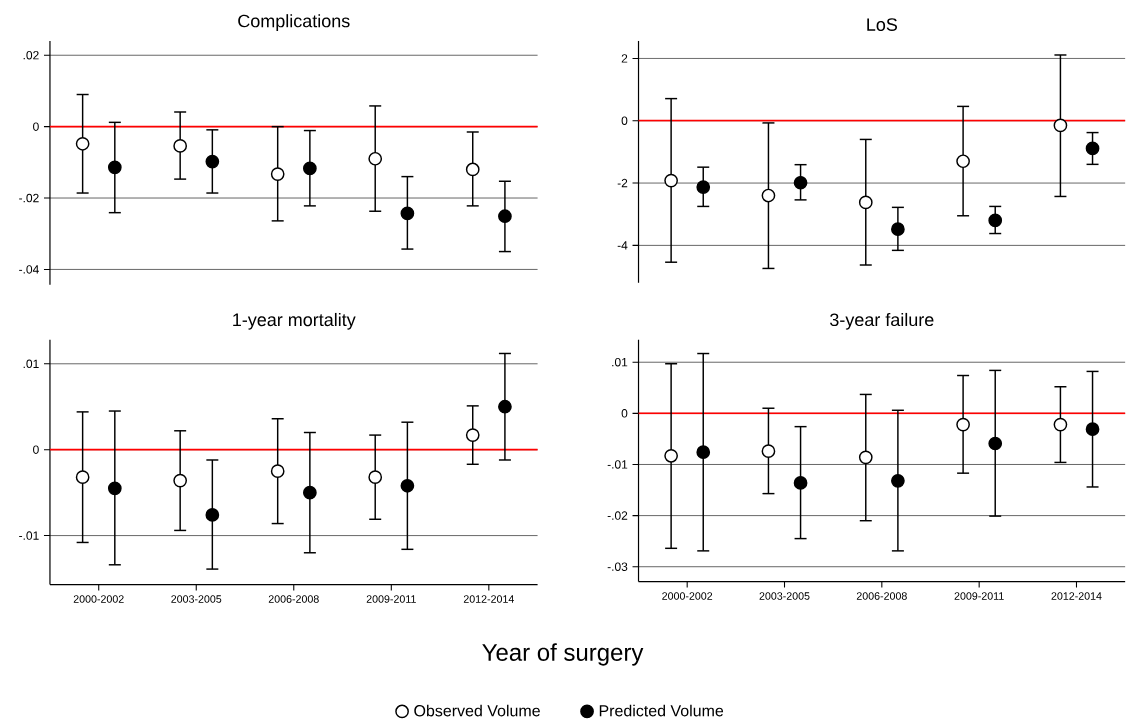 The height and width of the screenshot is (726, 1126). Describe the element at coordinates (477, 710) in the screenshot. I see `legend-label: Observed Volume` at that location.